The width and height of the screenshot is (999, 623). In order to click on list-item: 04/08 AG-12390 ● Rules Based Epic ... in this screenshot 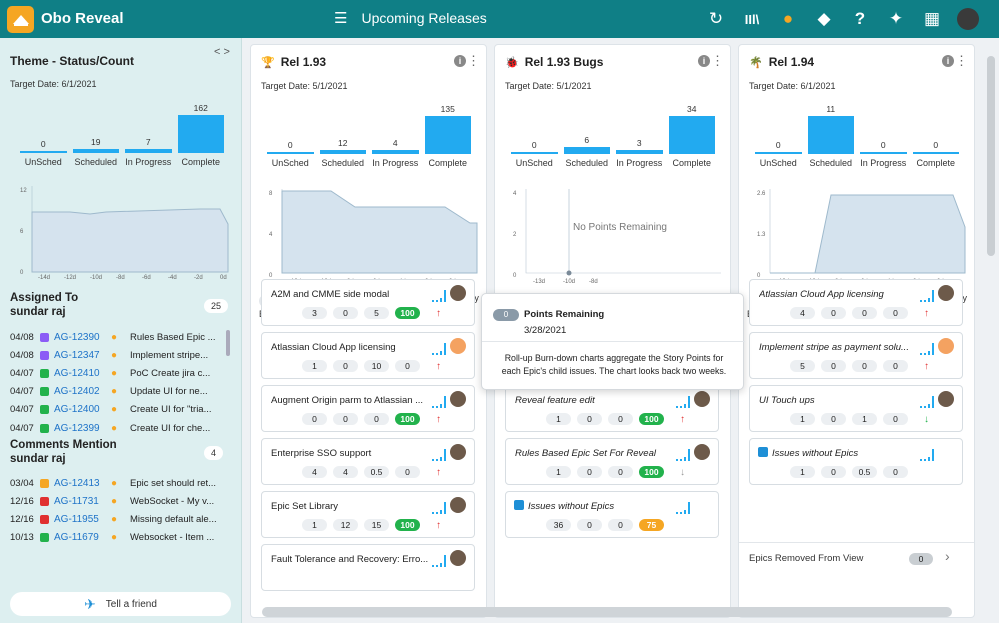, I will do `click(117, 337)`.